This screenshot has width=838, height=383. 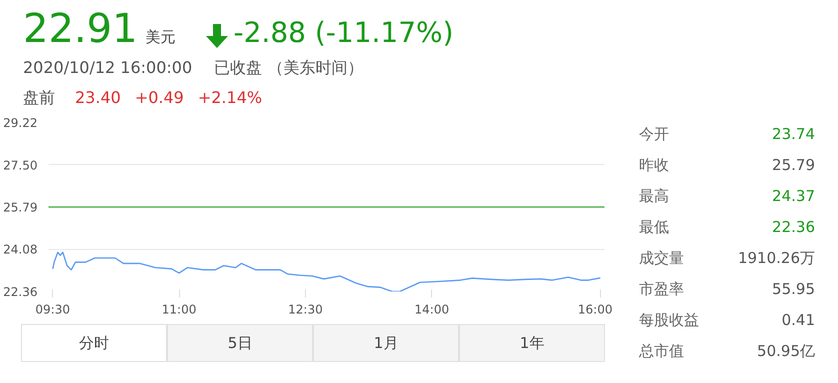 I want to click on text: 市盈率, so click(x=661, y=289).